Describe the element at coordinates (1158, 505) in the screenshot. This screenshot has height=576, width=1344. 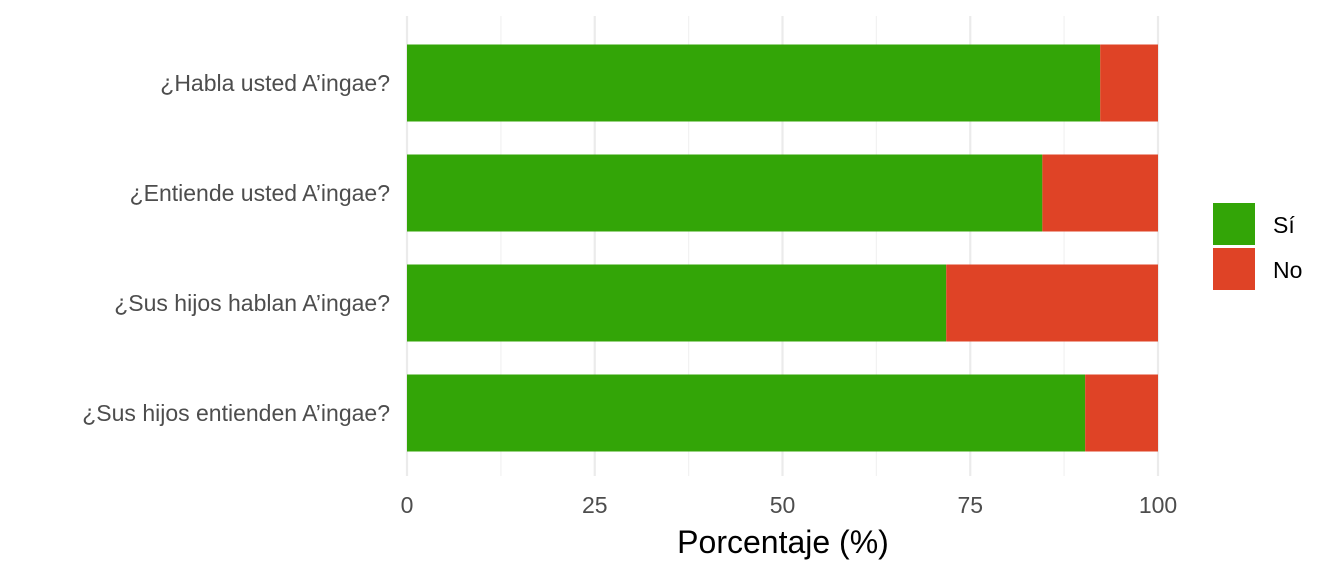
I see `x-tick-label: 100` at that location.